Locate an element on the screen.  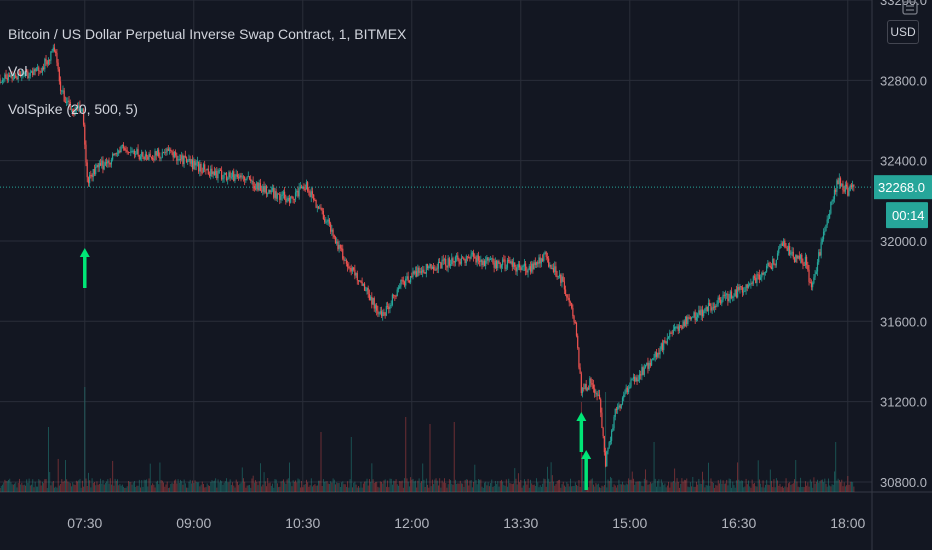
x-tick-label: 09:00 is located at coordinates (193, 523).